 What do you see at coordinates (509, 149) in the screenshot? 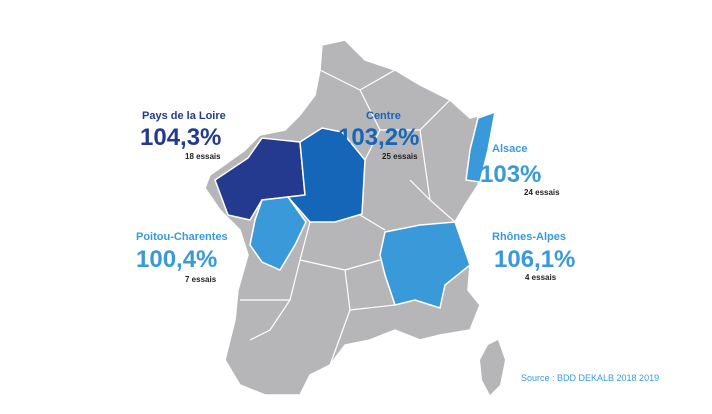
I see `region-name: Alsace` at bounding box center [509, 149].